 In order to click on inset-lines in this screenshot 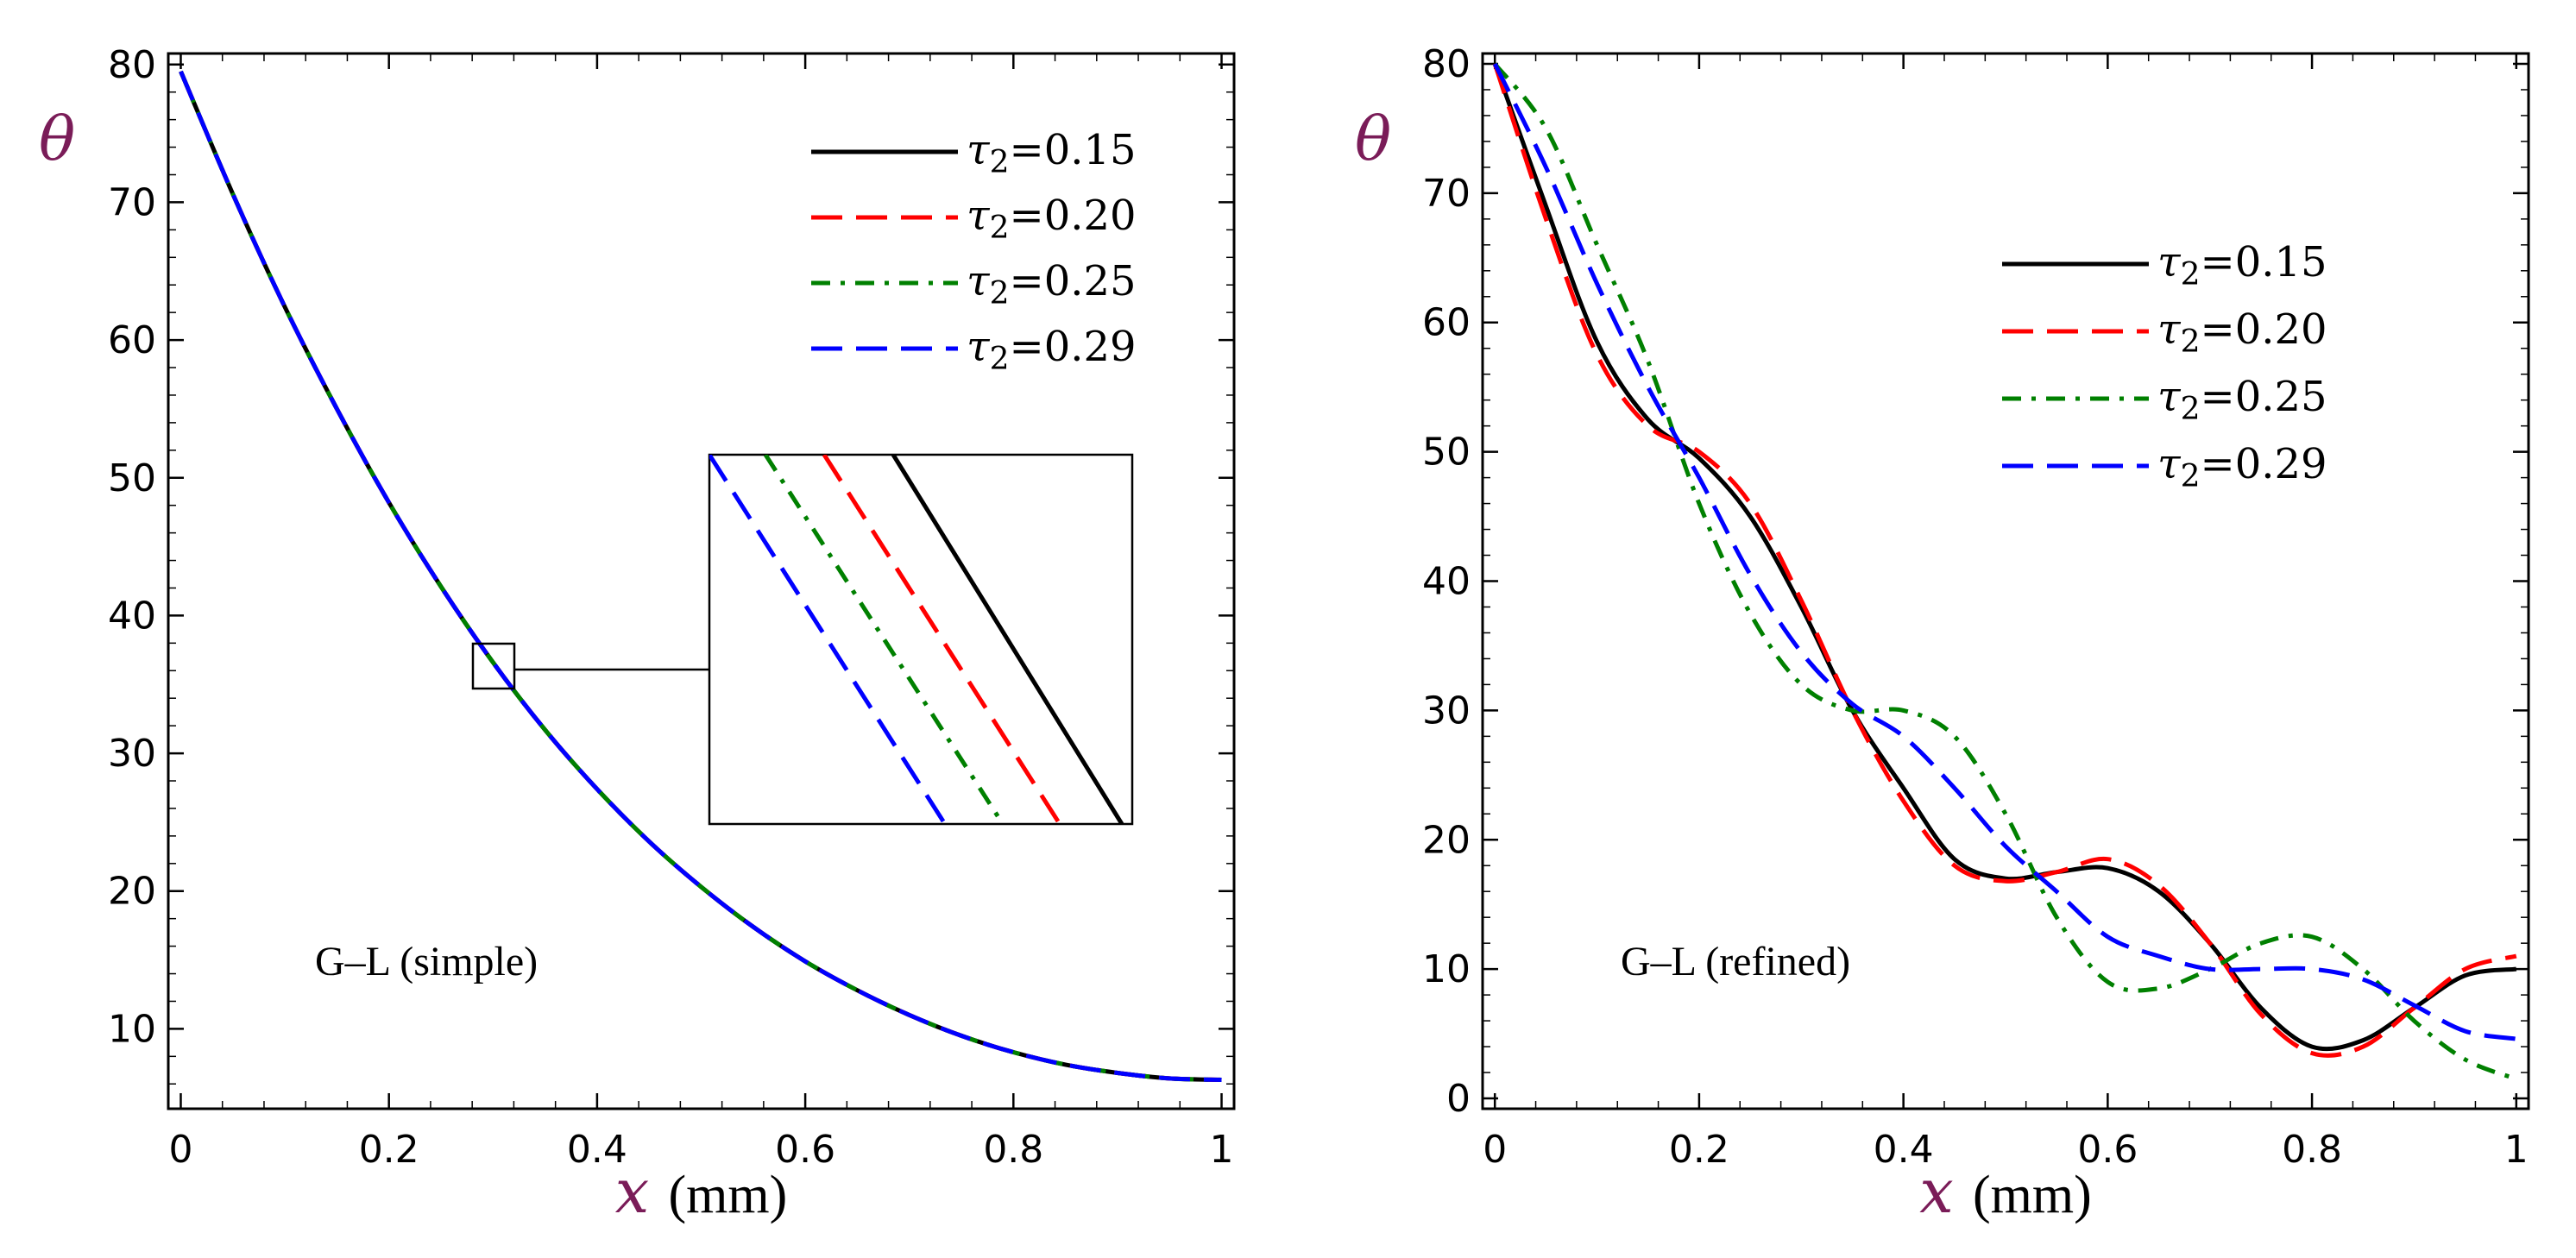, I will do `click(916, 639)`.